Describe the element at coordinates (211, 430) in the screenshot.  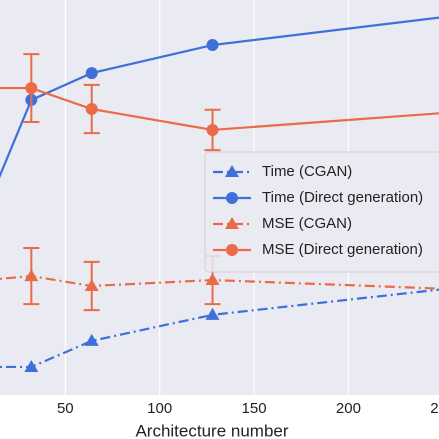
I see `x-axis-label: Architecture number` at that location.